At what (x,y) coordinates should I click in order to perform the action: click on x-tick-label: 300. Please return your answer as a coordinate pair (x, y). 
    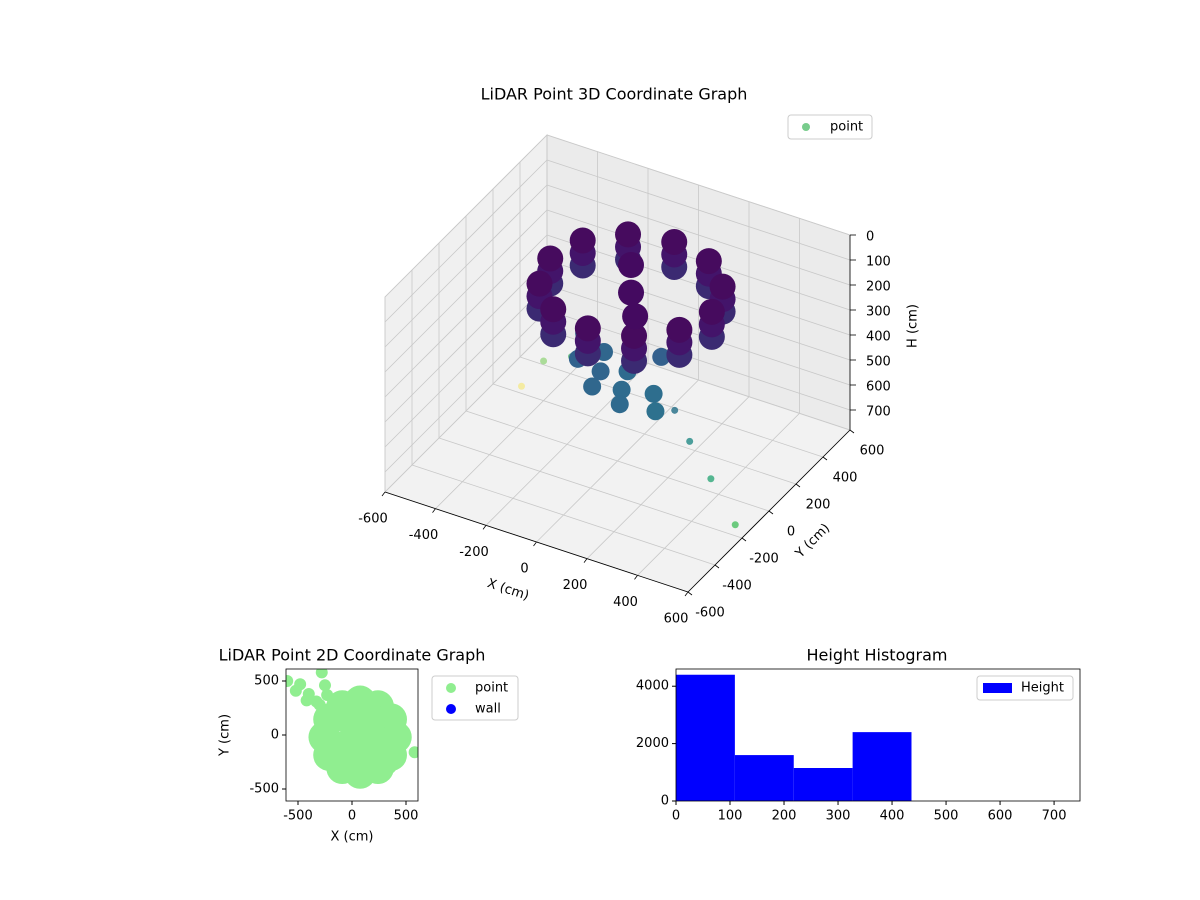
    Looking at the image, I should click on (838, 816).